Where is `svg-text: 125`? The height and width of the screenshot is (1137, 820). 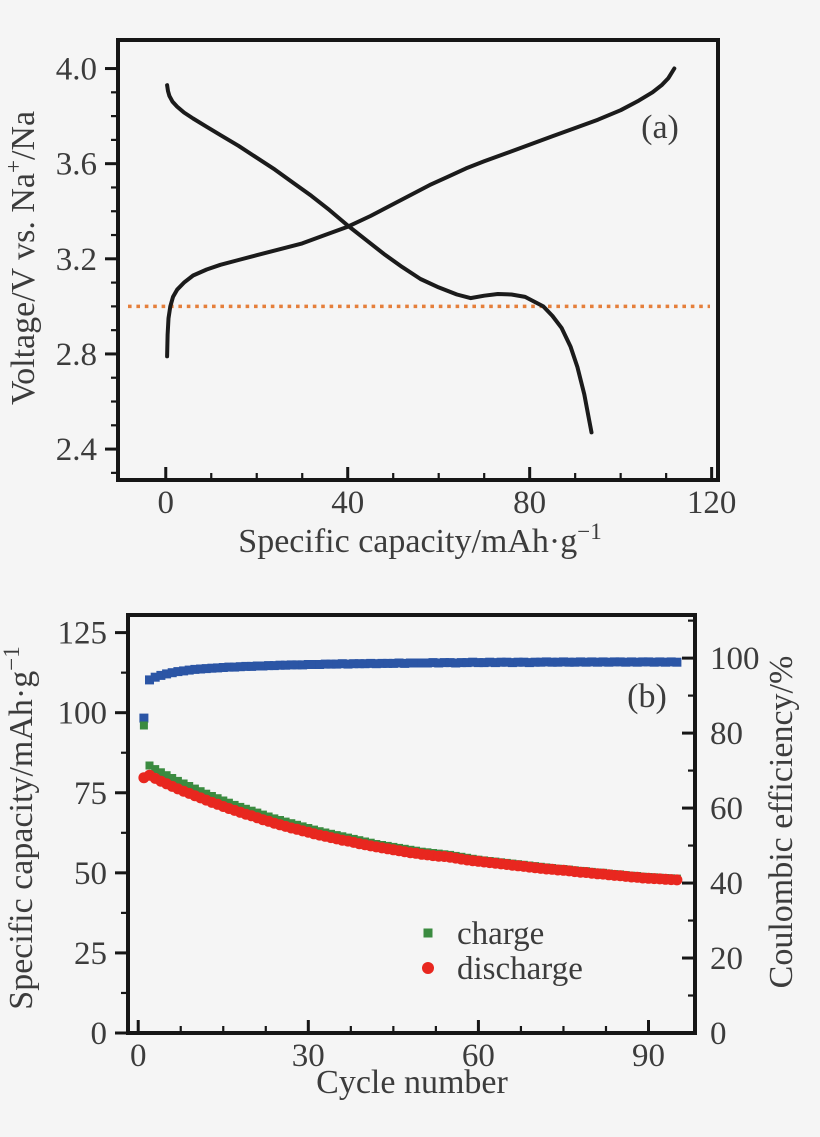
svg-text: 125 is located at coordinates (83, 634).